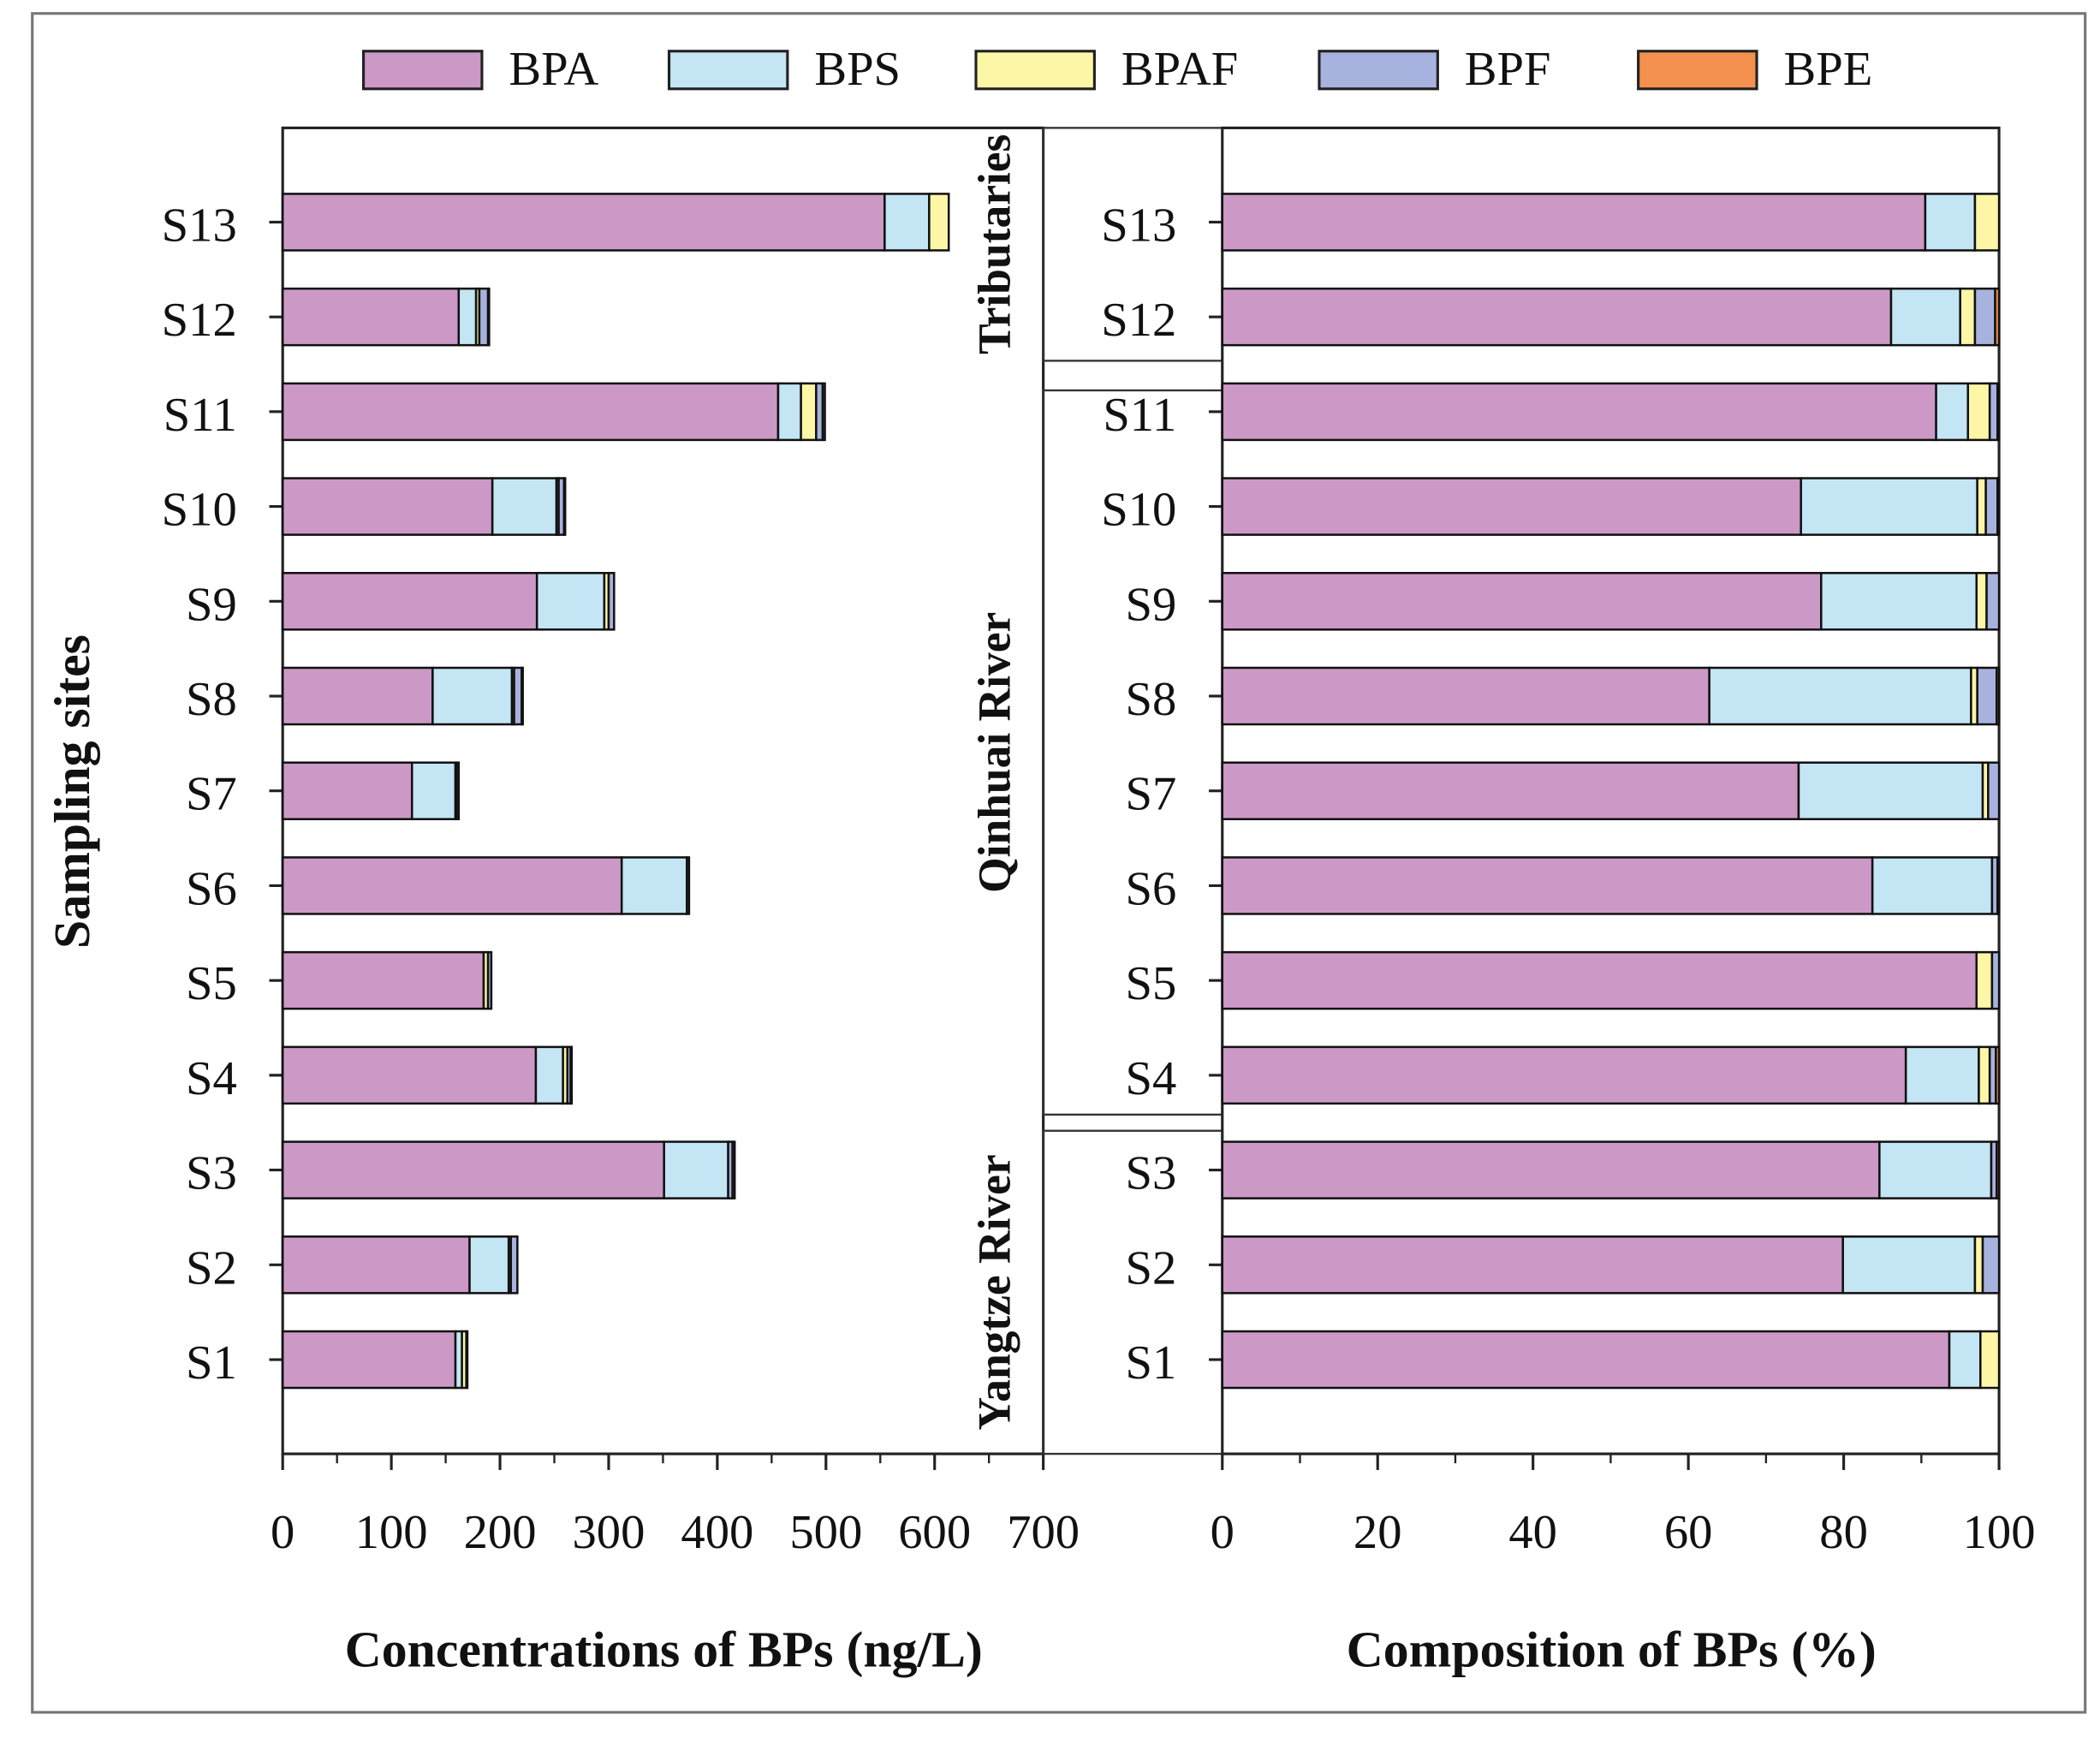 This screenshot has height=1750, width=2100. What do you see at coordinates (1998, 885) in the screenshot?
I see `bar-s6-bpe` at bounding box center [1998, 885].